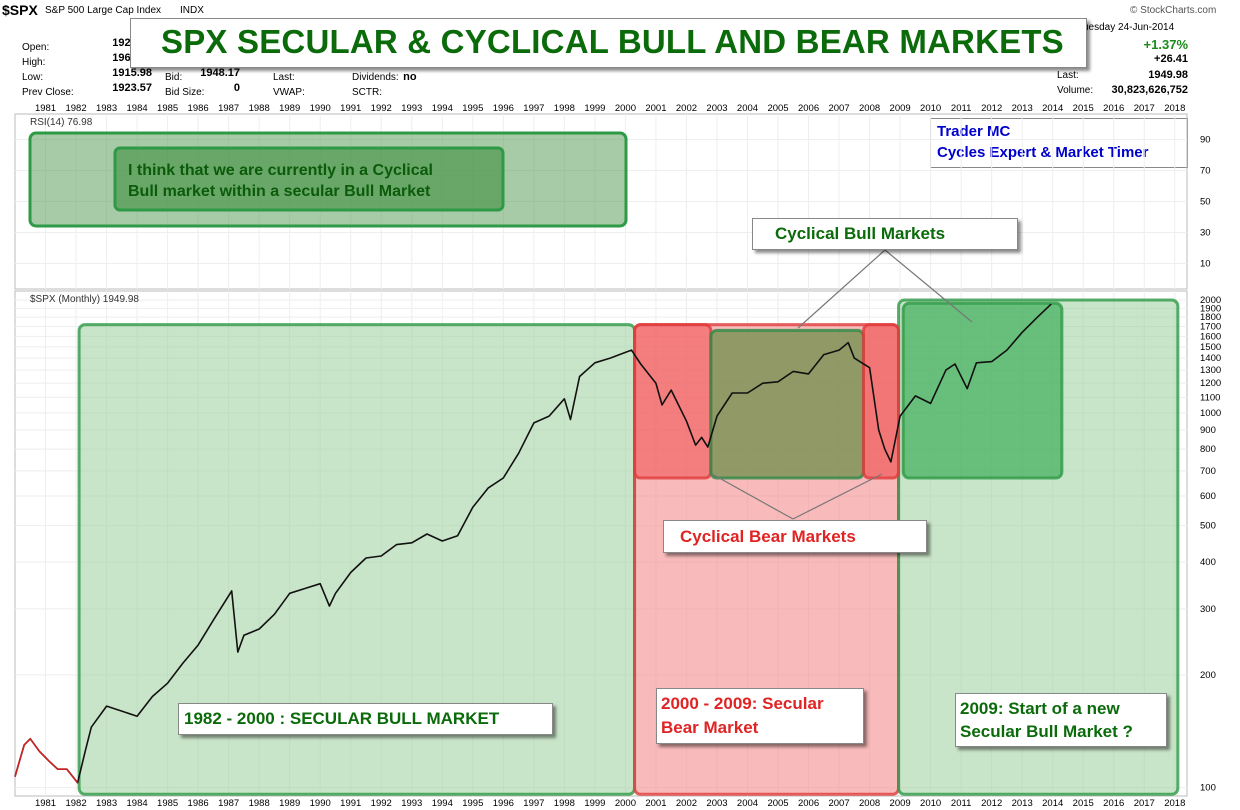 The image size is (1240, 810). I want to click on rsi-tick-label: 90, so click(1205, 140).